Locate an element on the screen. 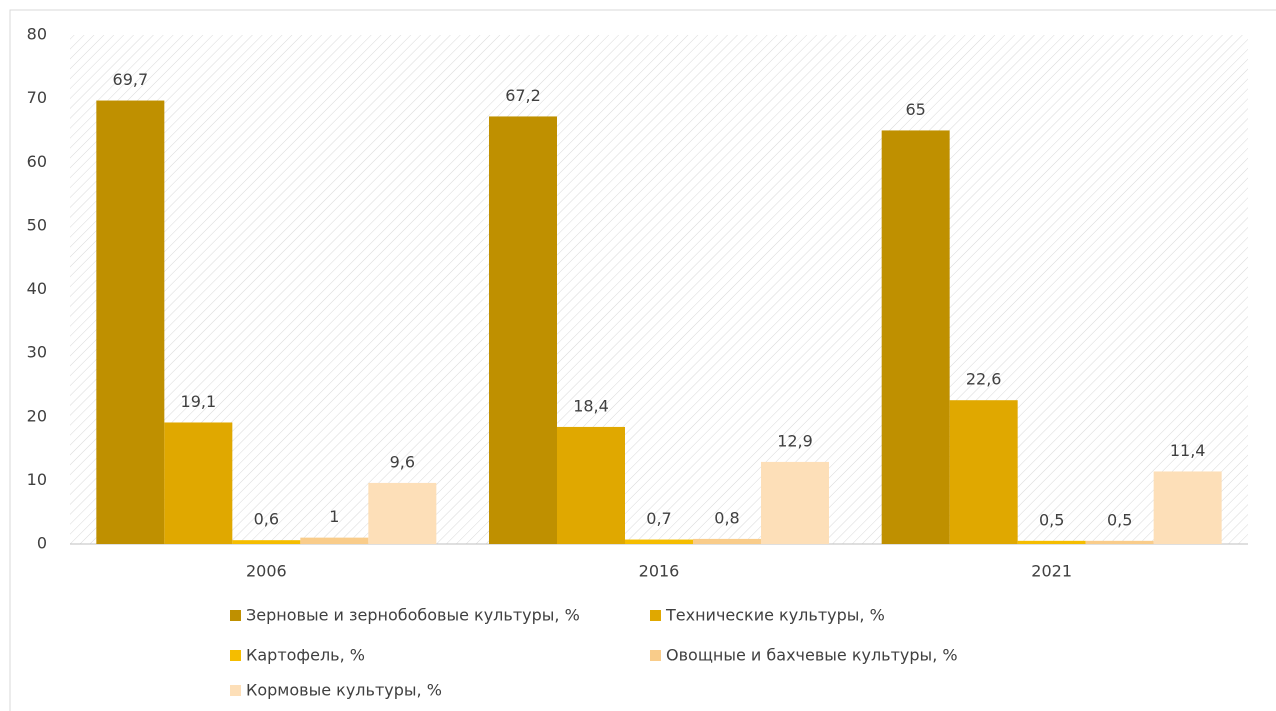 The width and height of the screenshot is (1276, 711). value-label: 0,6 is located at coordinates (266, 519).